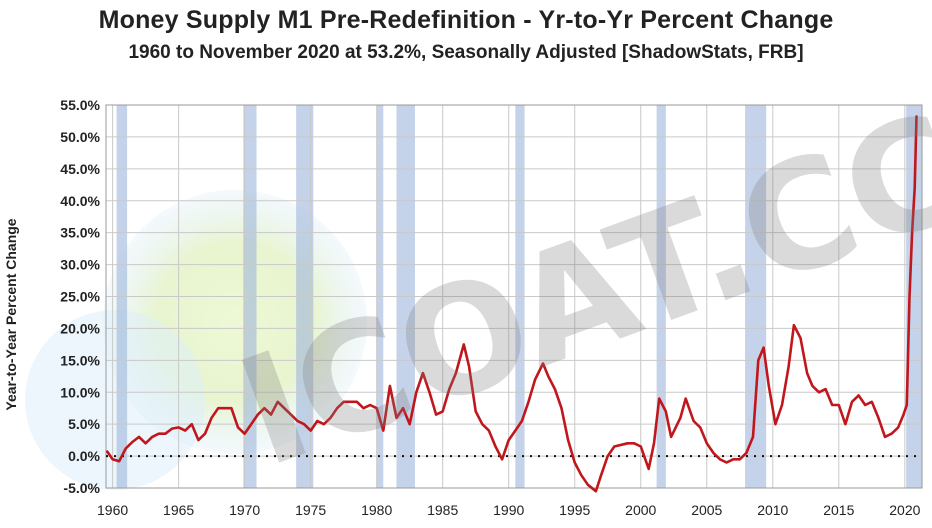 This screenshot has height=528, width=932. I want to click on y-tick-label-7: 30.0%, so click(80, 265).